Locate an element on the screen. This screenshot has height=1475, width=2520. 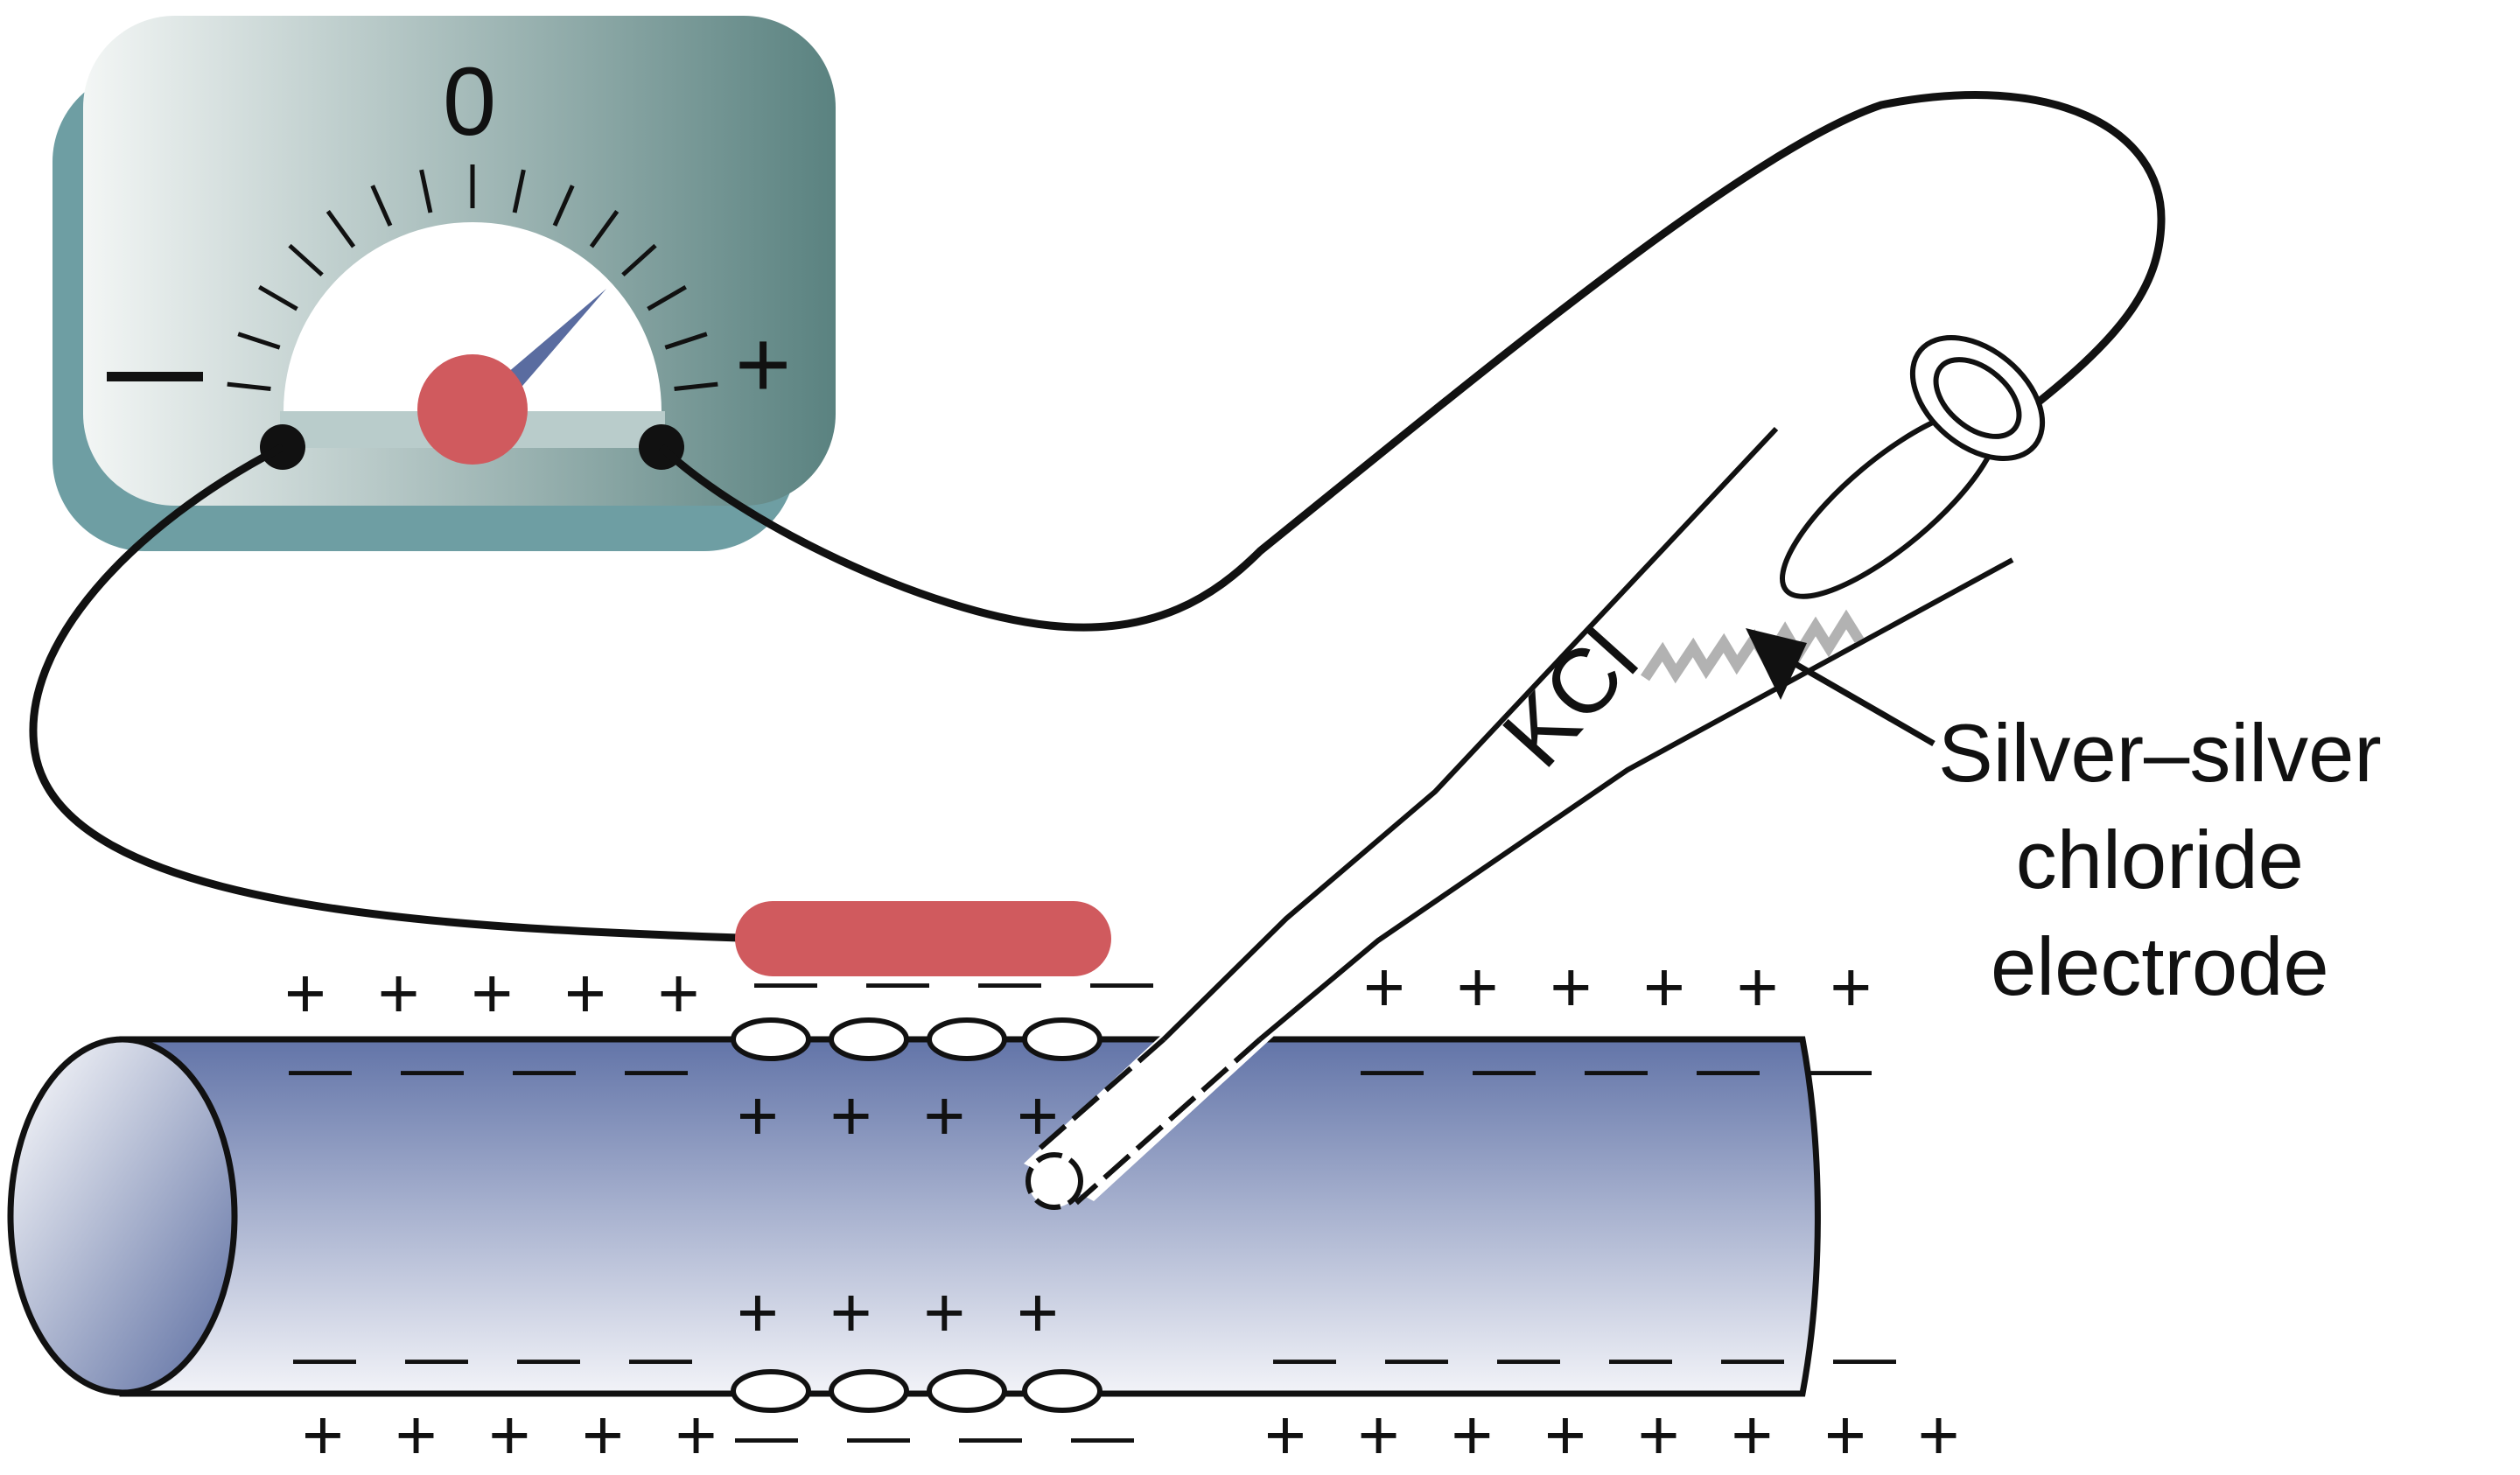
charges-top-outside-middle: — — — — is located at coordinates (962, 981).